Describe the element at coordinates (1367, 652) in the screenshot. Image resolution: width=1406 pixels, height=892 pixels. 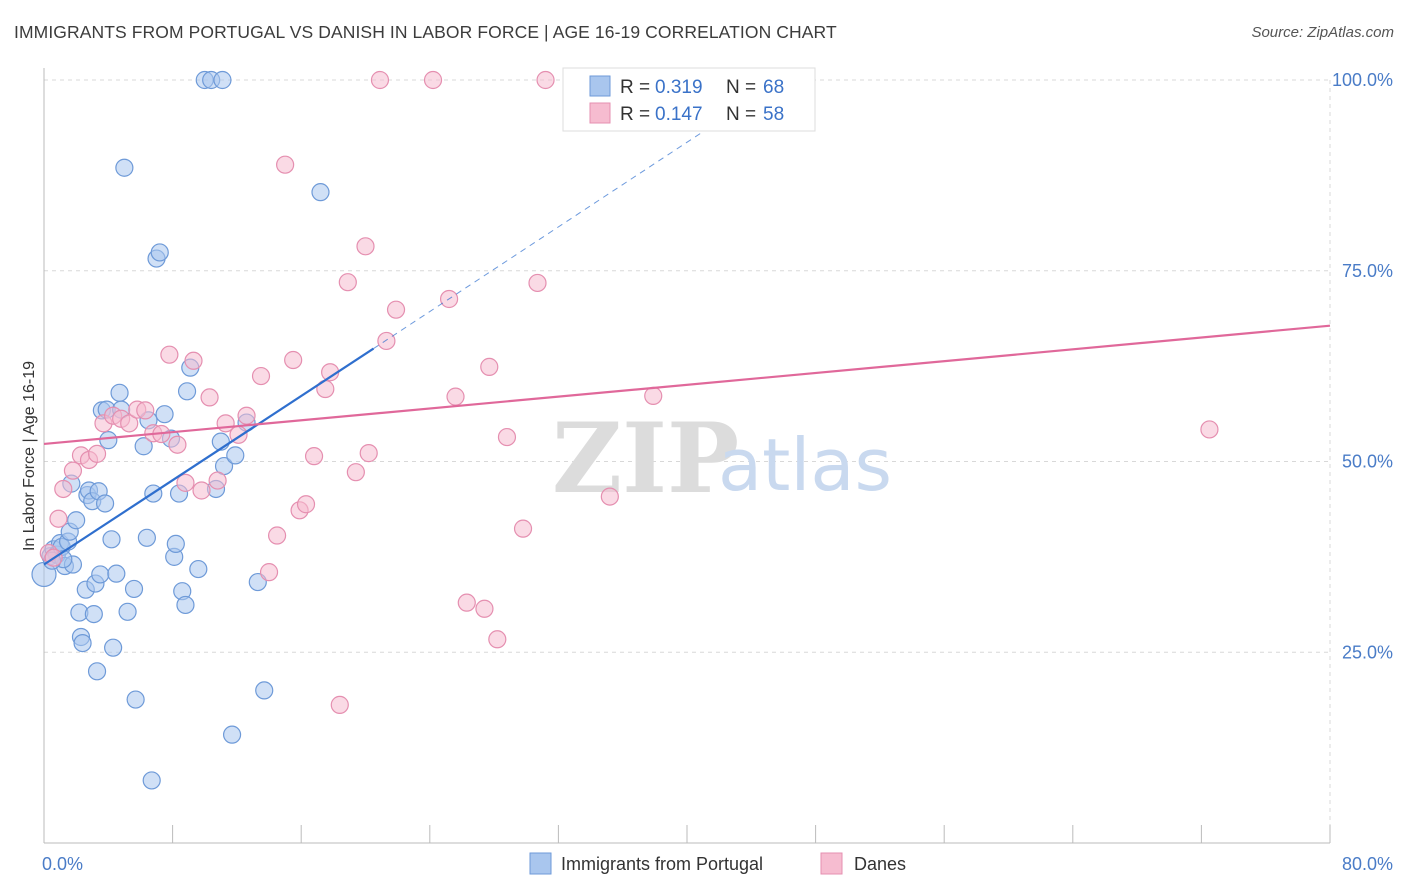
I see `y-tick-label-0: 25.0%` at that location.